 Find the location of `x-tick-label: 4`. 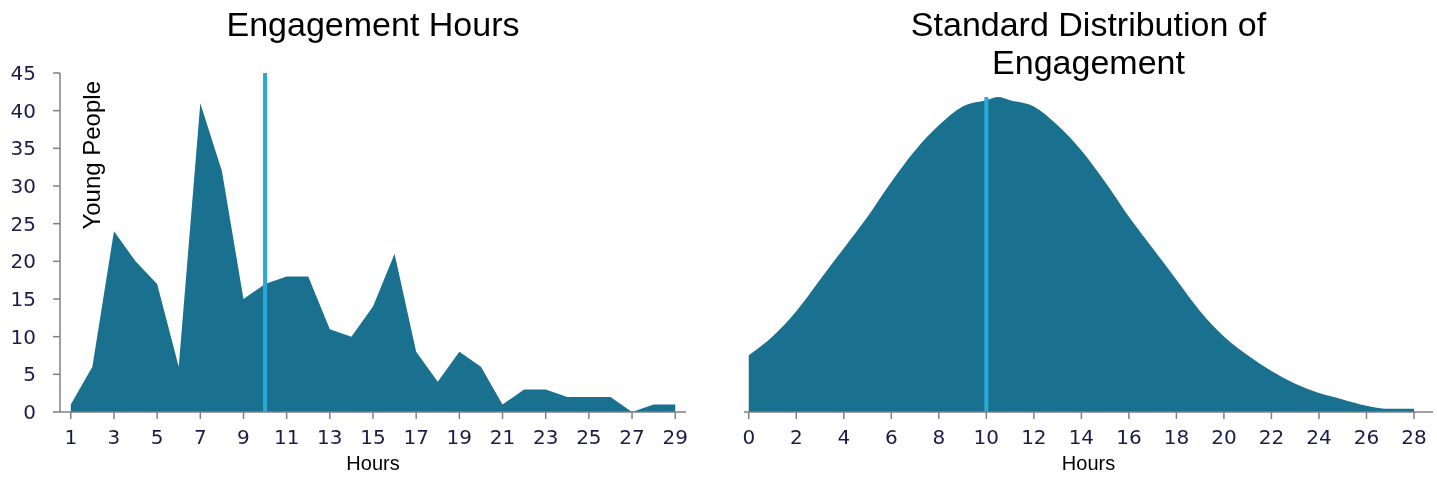

x-tick-label: 4 is located at coordinates (844, 437).